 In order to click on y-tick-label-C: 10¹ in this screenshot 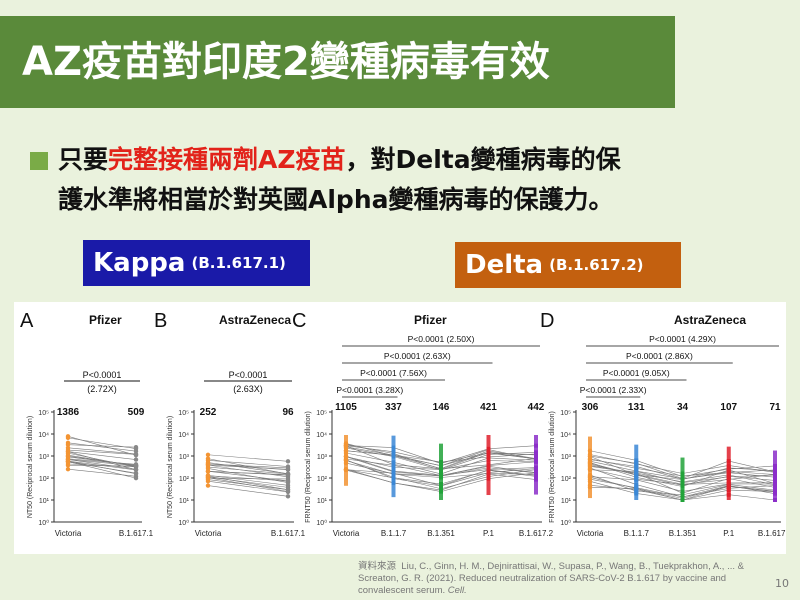, I will do `click(322, 501)`.